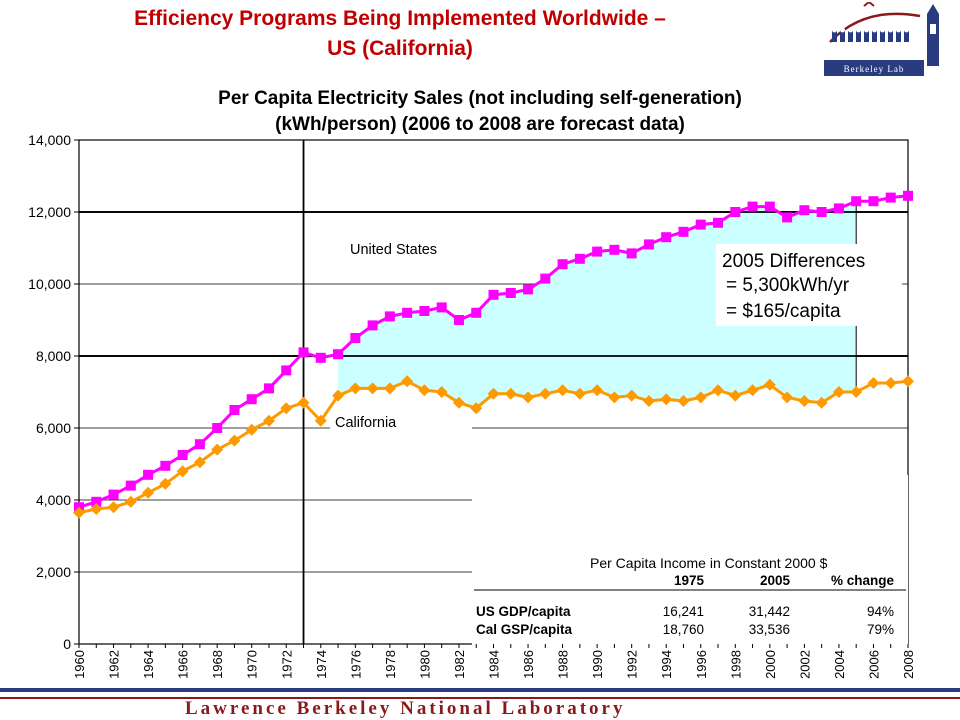 The width and height of the screenshot is (960, 720). Describe the element at coordinates (53, 572) in the screenshot. I see `y-tick-label: 2,000` at that location.